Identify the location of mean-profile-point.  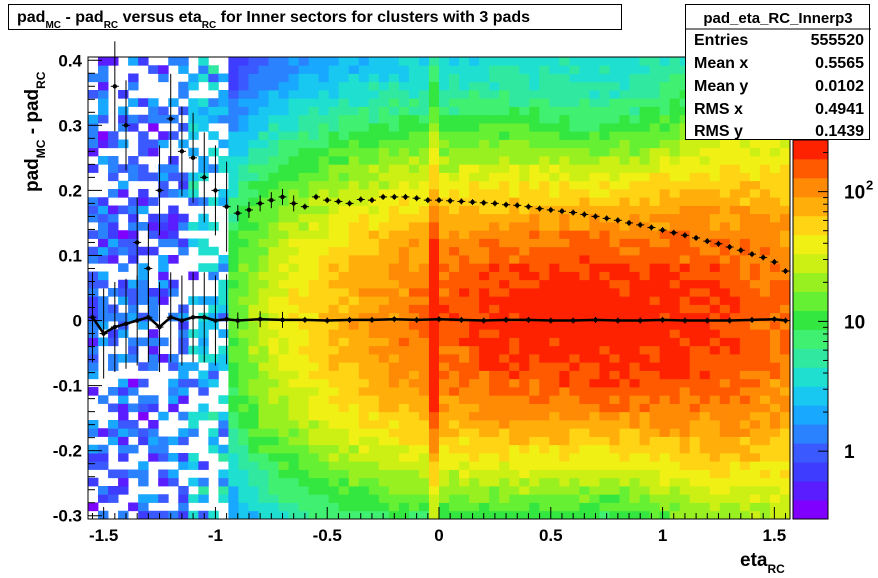
(115, 327).